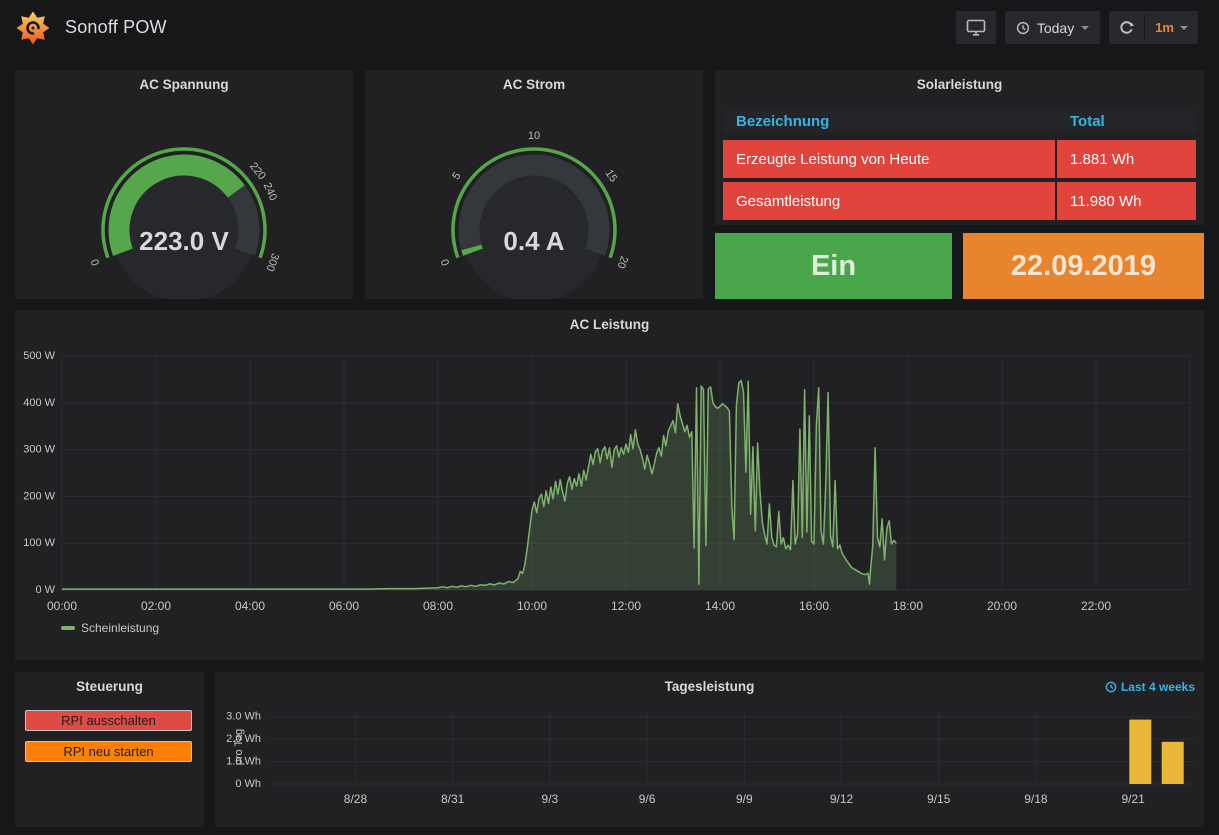  What do you see at coordinates (1164, 27) in the screenshot?
I see `refresh-interval-label: 1m` at bounding box center [1164, 27].